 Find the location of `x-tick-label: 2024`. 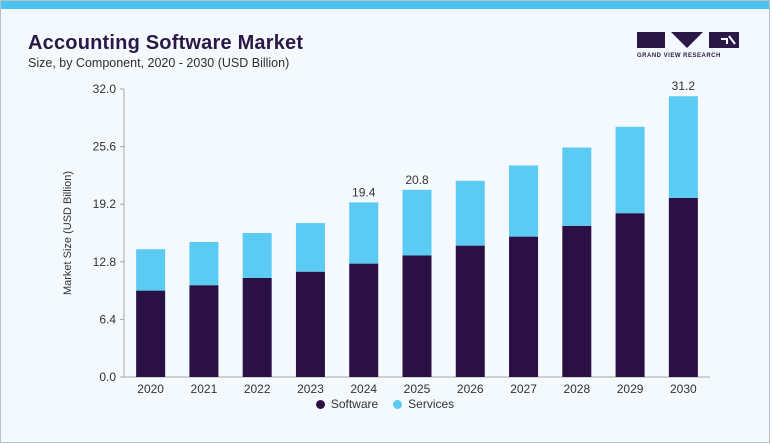

x-tick-label: 2024 is located at coordinates (363, 389).